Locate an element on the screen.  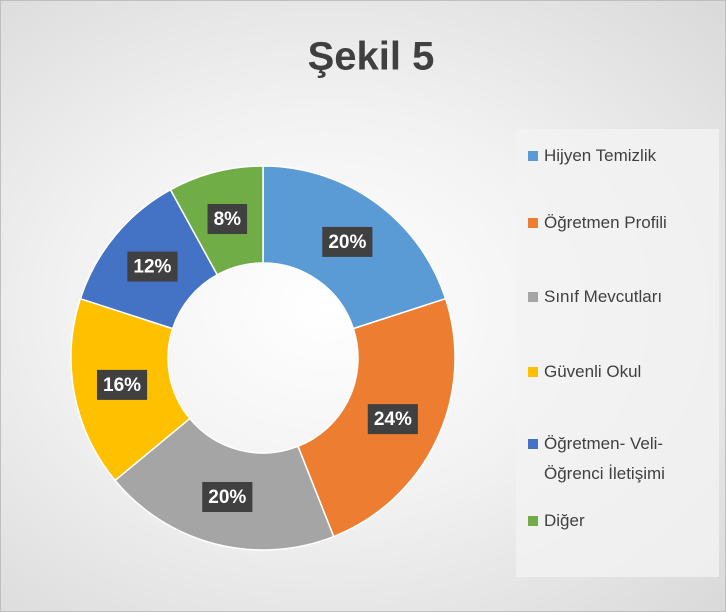
legend-label: Öğretmen- Veli- Öğrenci İletişimi is located at coordinates (604, 458).